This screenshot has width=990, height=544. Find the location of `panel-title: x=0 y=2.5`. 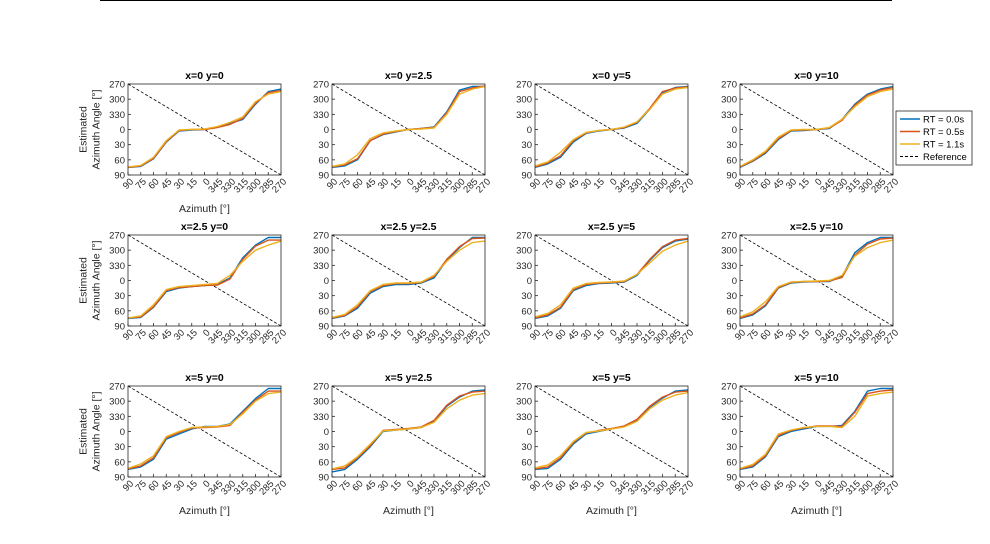

panel-title: x=0 y=2.5 is located at coordinates (408, 76).